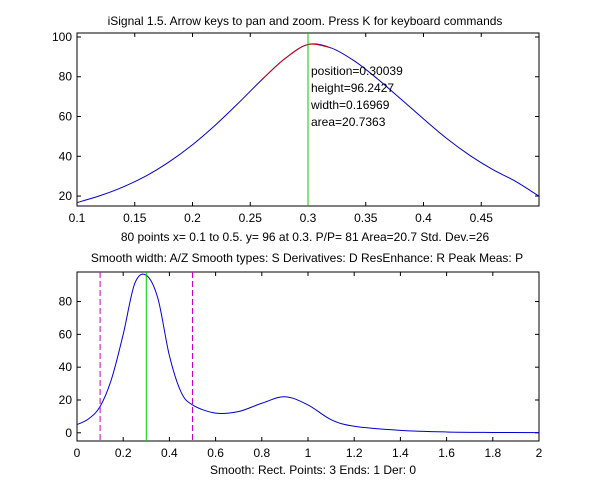 This screenshot has height=497, width=596. I want to click on top-chart-xtick-label: 0.3, so click(308, 218).